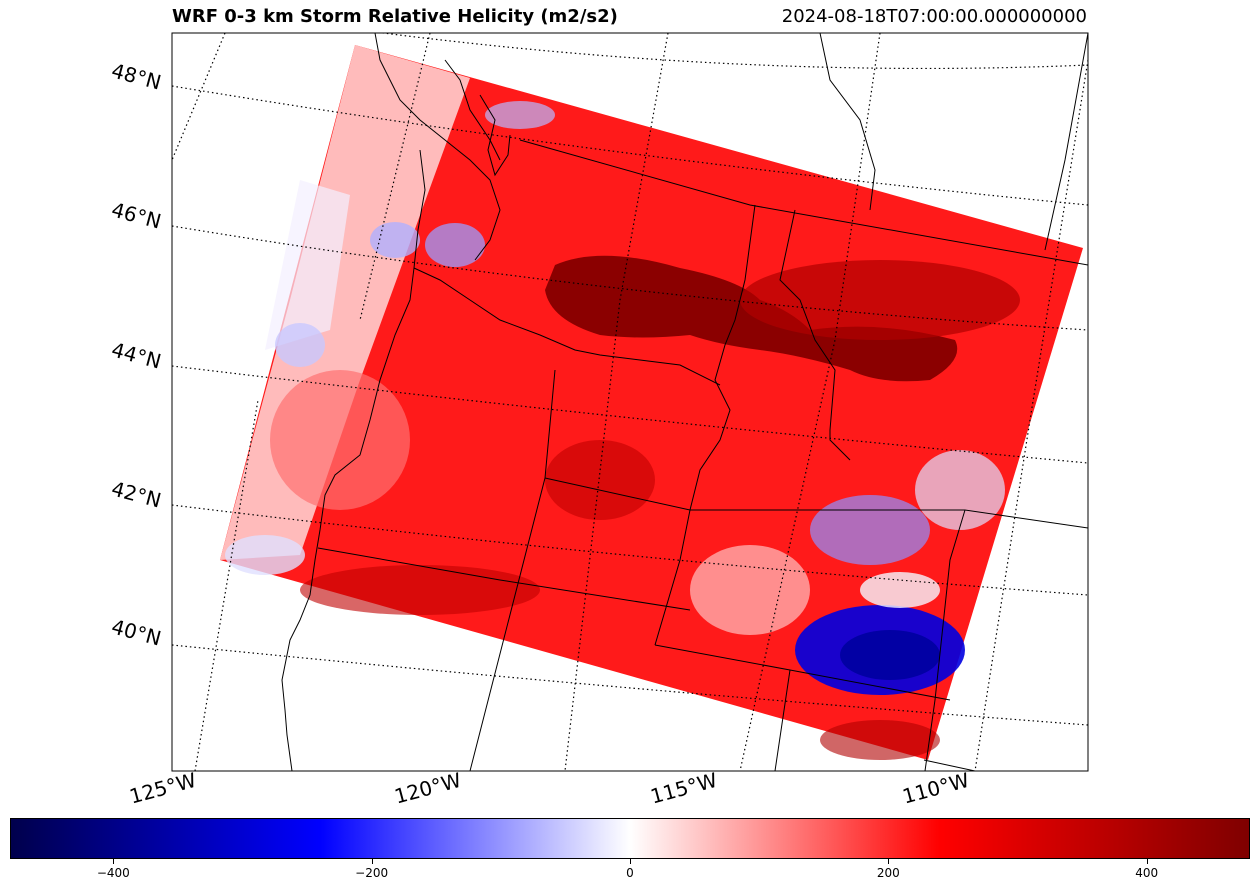 This screenshot has width=1260, height=893. I want to click on puget-inlet, so click(495, 135).